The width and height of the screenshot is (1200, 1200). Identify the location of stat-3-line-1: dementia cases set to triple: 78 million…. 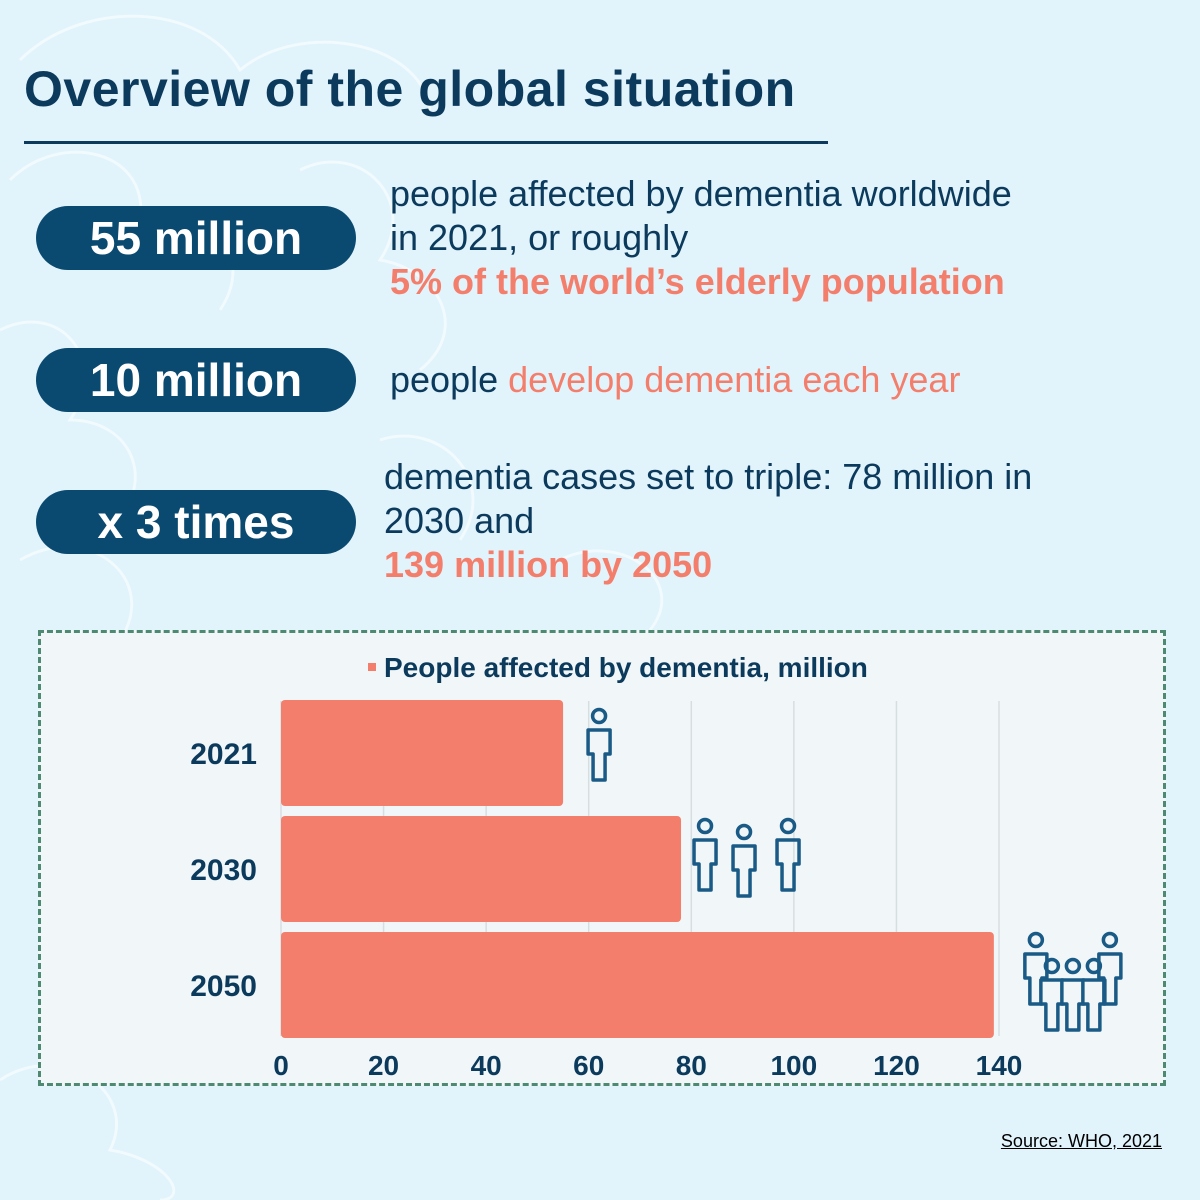
(708, 476).